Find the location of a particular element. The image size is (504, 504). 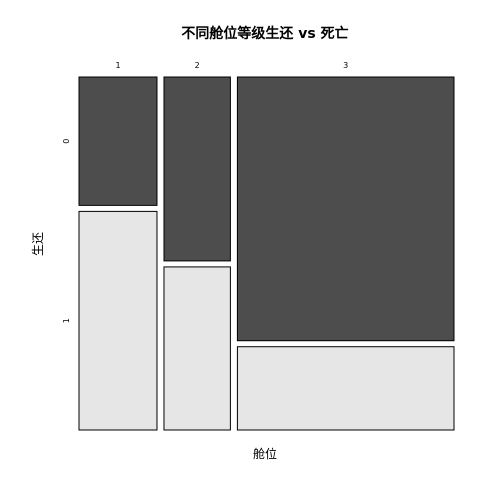

x-axis-label: 舱位 is located at coordinates (265, 453).